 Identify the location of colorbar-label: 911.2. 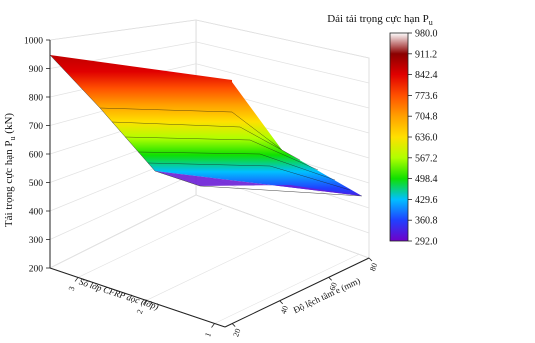
(426, 54).